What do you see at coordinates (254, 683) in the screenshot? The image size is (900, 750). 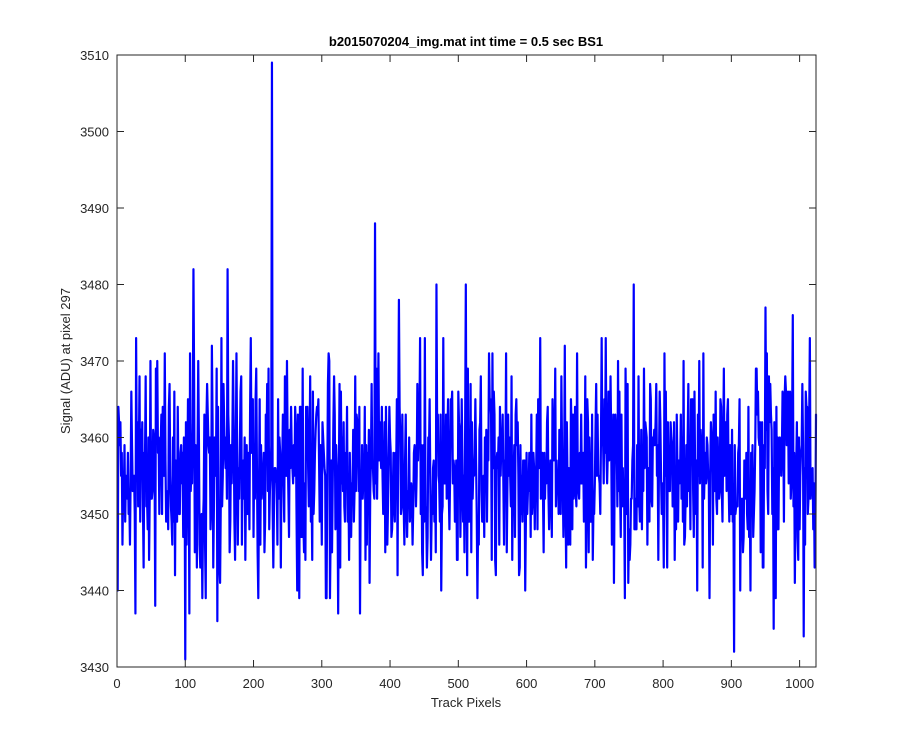 I see `x-tick-label: 200` at bounding box center [254, 683].